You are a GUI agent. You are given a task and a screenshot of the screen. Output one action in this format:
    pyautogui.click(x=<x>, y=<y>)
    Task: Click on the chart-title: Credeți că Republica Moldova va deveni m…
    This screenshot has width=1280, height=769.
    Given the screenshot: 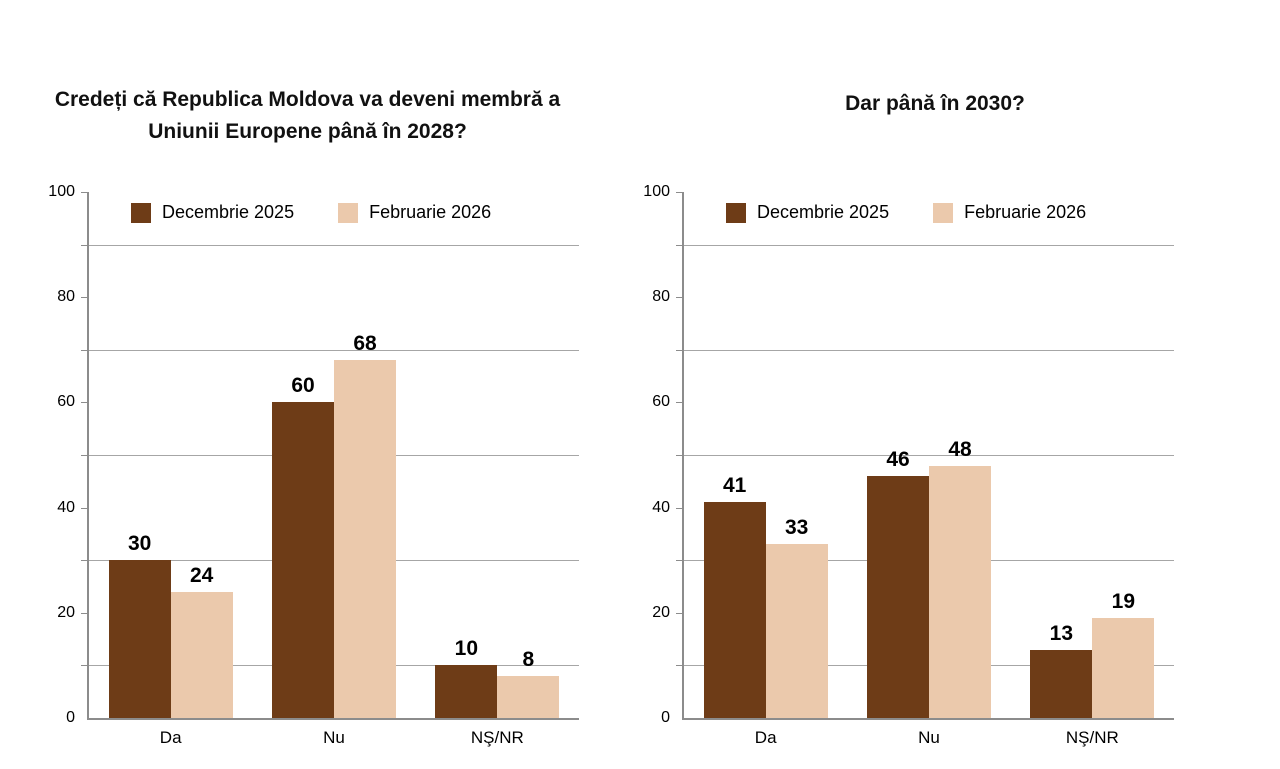 What is the action you would take?
    pyautogui.click(x=307, y=115)
    